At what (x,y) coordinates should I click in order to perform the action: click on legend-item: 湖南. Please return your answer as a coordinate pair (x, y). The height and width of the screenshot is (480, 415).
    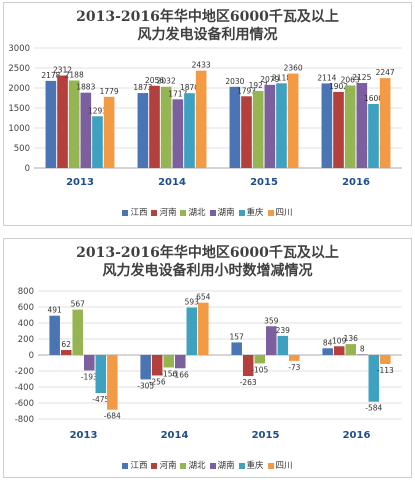
    Looking at the image, I should click on (222, 212).